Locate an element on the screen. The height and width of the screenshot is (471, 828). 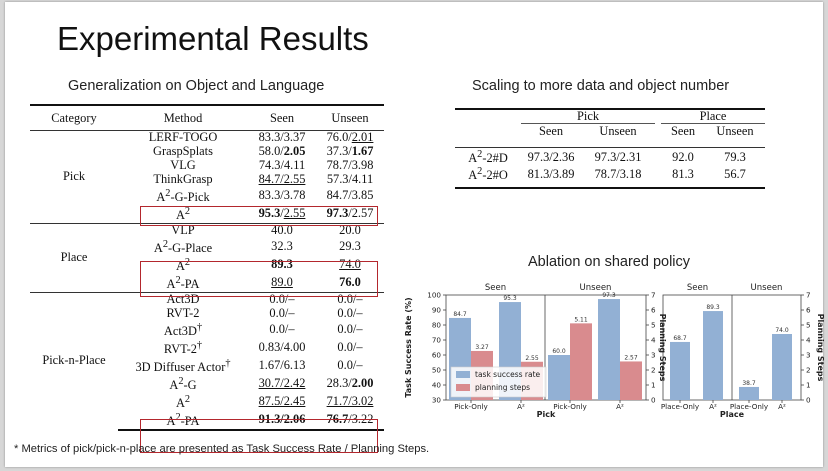
table-row: A2-G-Place 32.3 29.3 is located at coordinates (207, 247).